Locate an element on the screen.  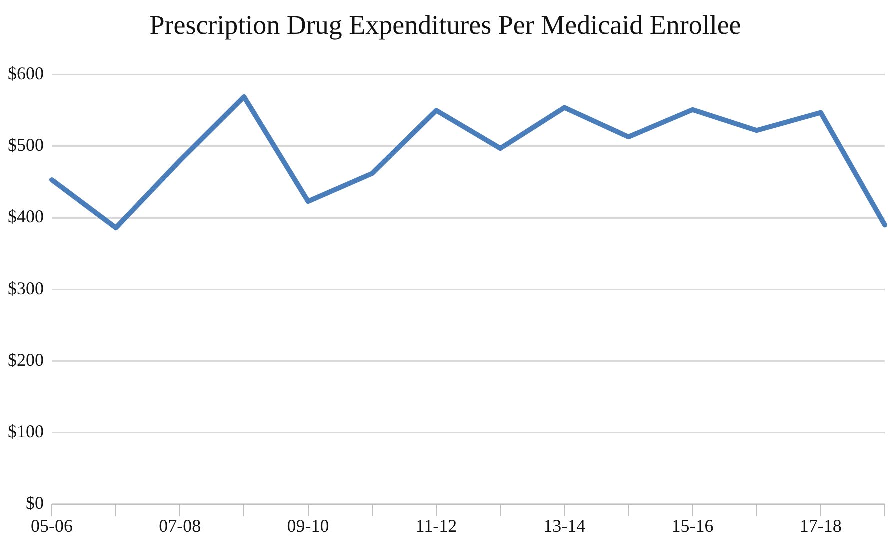
y-tick-label: $600 is located at coordinates (26, 74).